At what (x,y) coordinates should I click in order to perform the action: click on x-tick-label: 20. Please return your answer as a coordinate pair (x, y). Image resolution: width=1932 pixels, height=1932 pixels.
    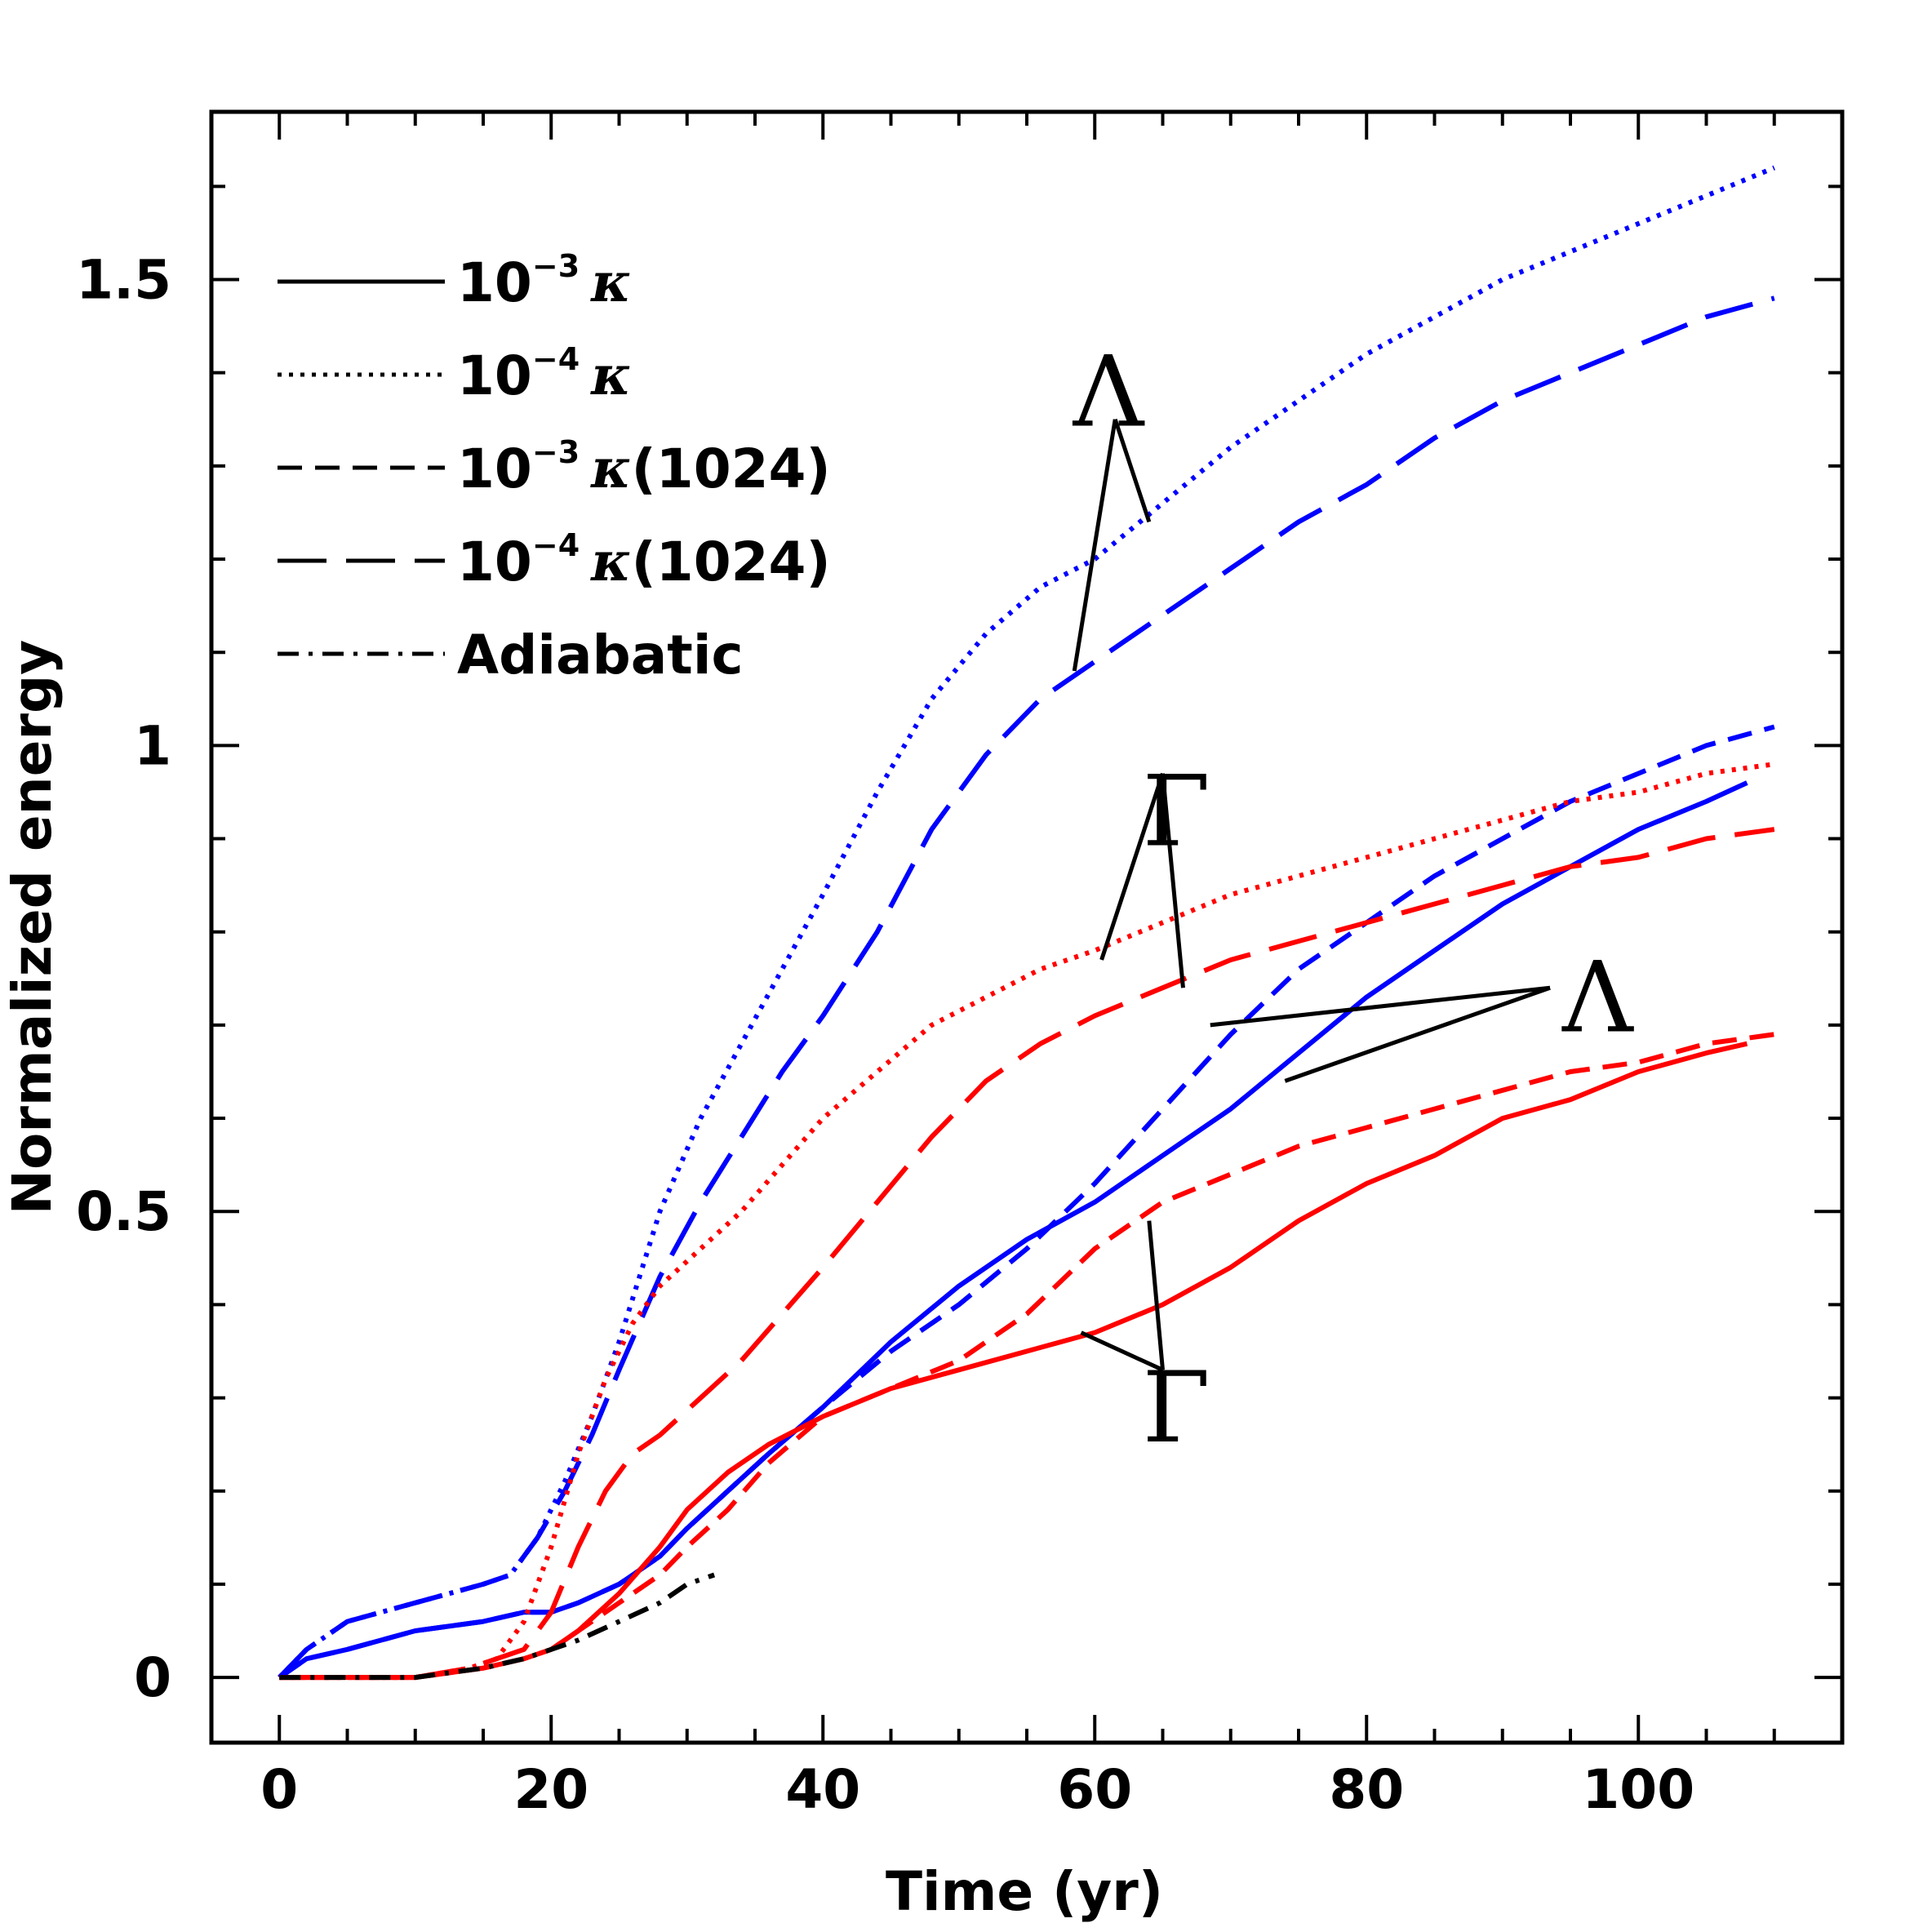
    Looking at the image, I should click on (550, 1789).